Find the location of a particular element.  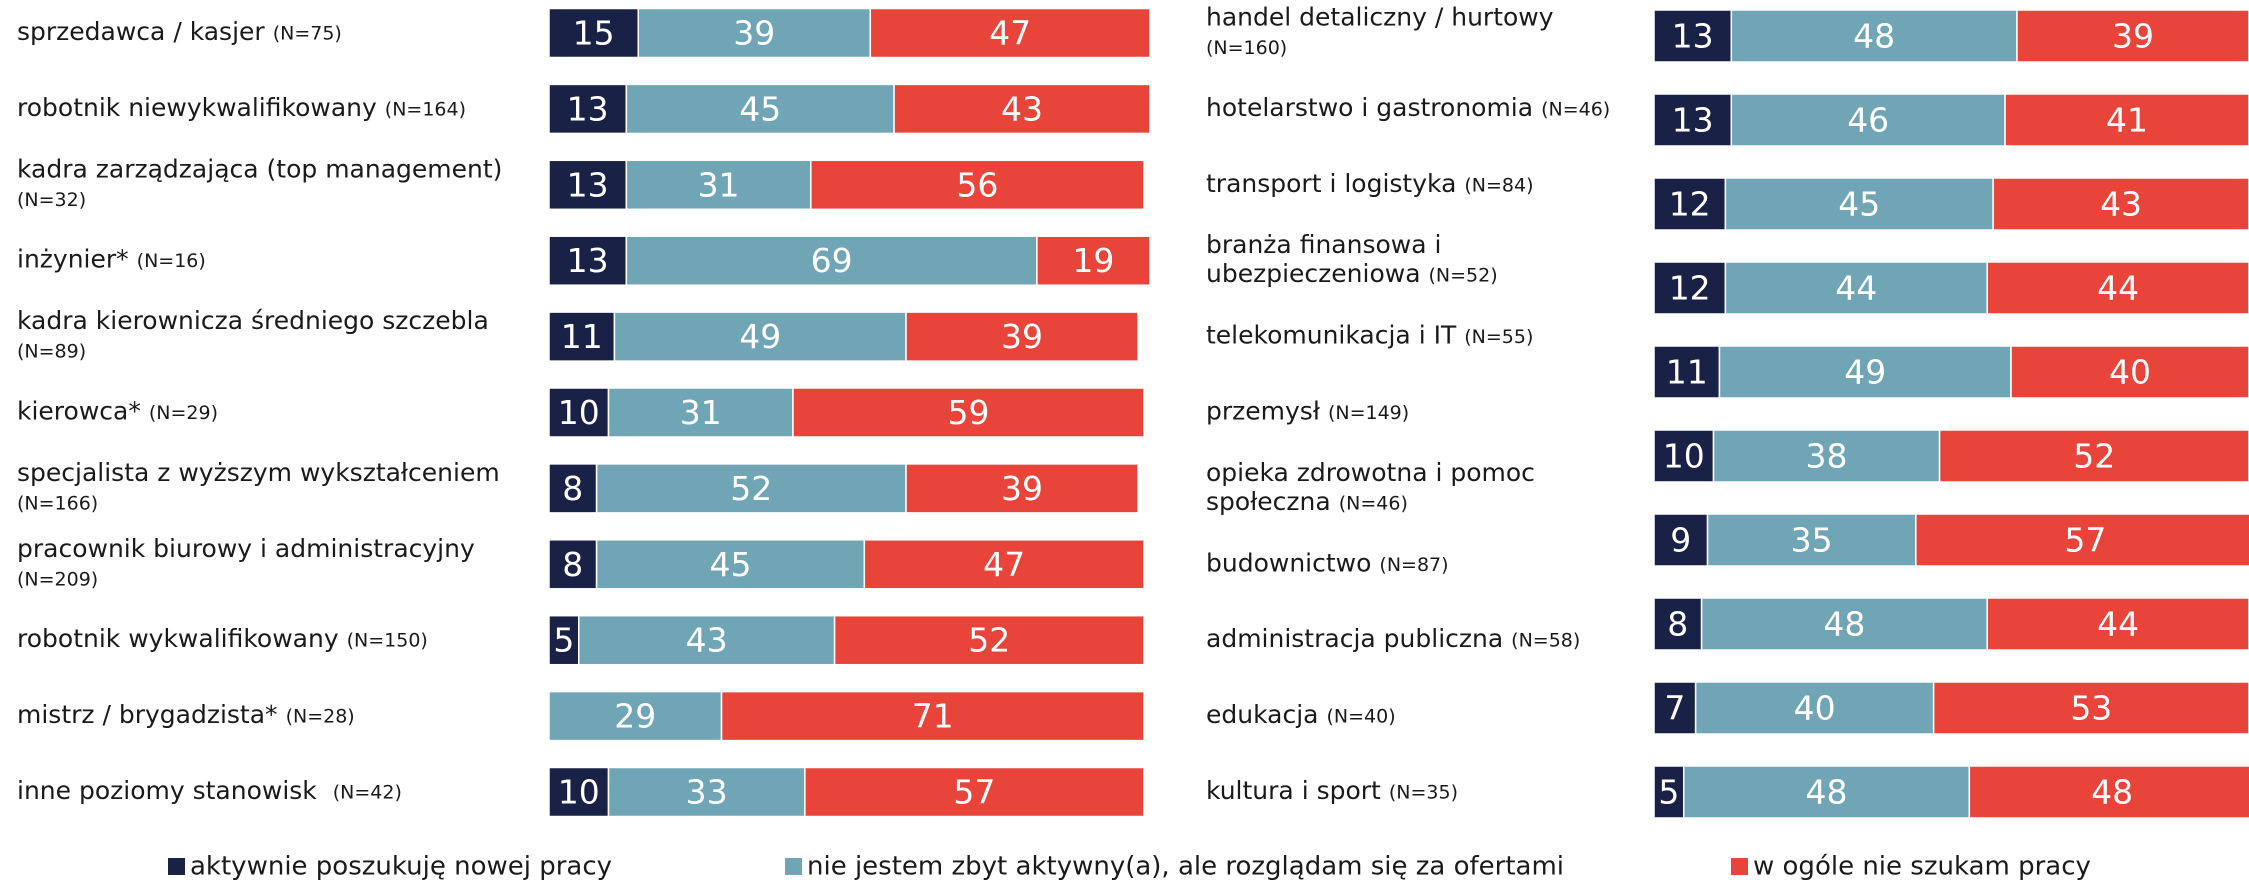

category-label: pracownik biurowy i administracyjny is located at coordinates (246, 548).